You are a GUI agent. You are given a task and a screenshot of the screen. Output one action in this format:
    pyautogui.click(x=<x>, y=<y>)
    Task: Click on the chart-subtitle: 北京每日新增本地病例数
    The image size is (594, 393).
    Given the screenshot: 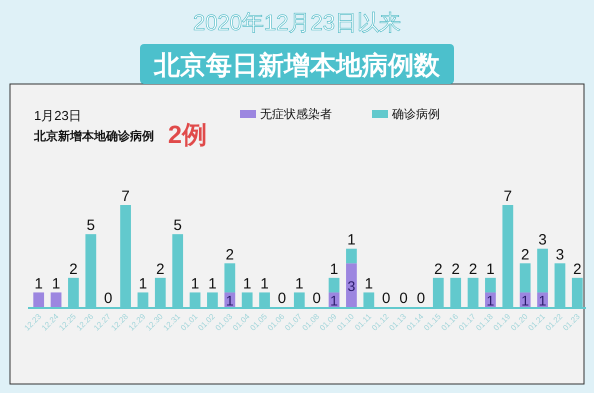 What is the action you would take?
    pyautogui.click(x=297, y=65)
    